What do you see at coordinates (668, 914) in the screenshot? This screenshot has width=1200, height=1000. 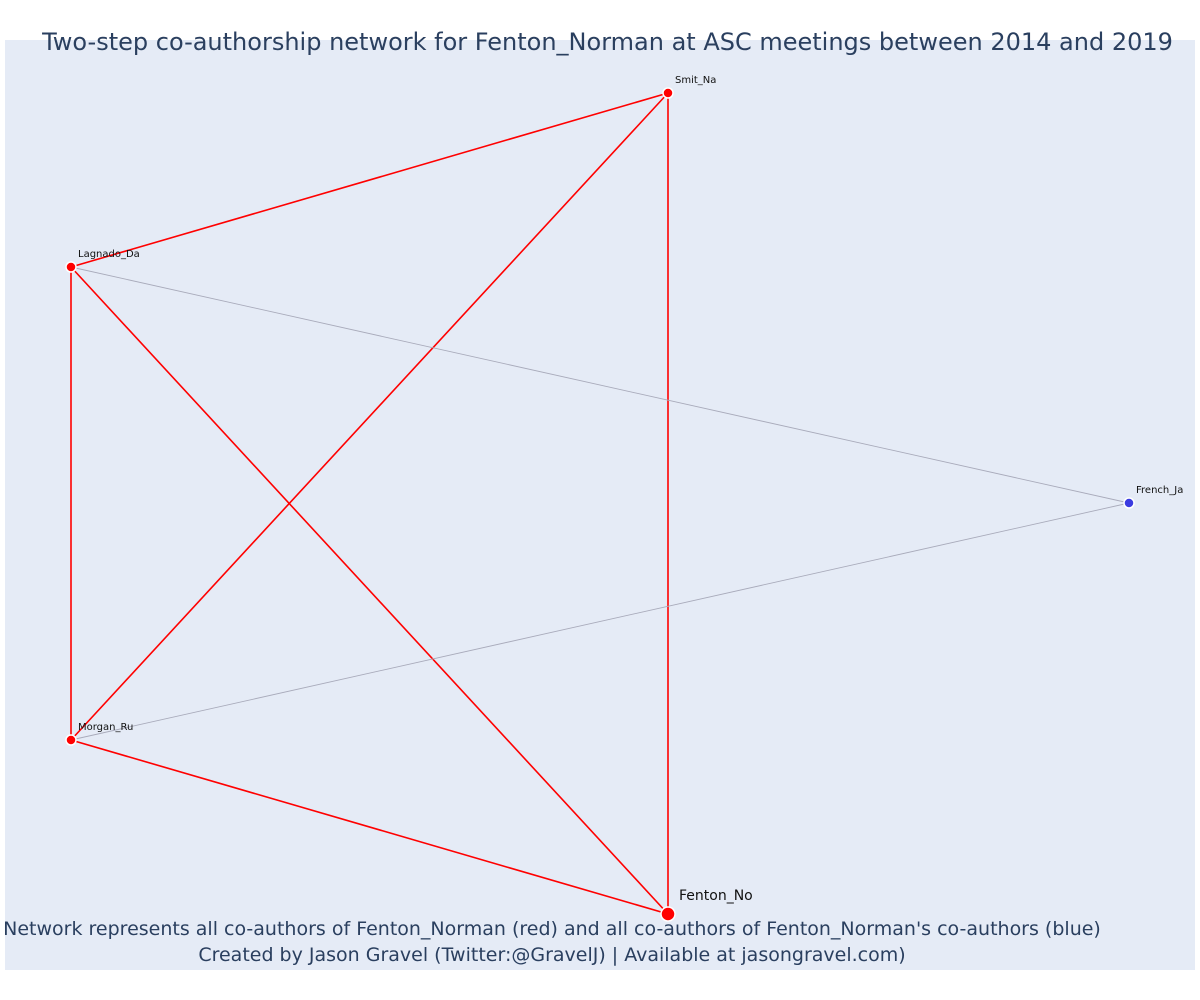 I see `node-fenton-no` at bounding box center [668, 914].